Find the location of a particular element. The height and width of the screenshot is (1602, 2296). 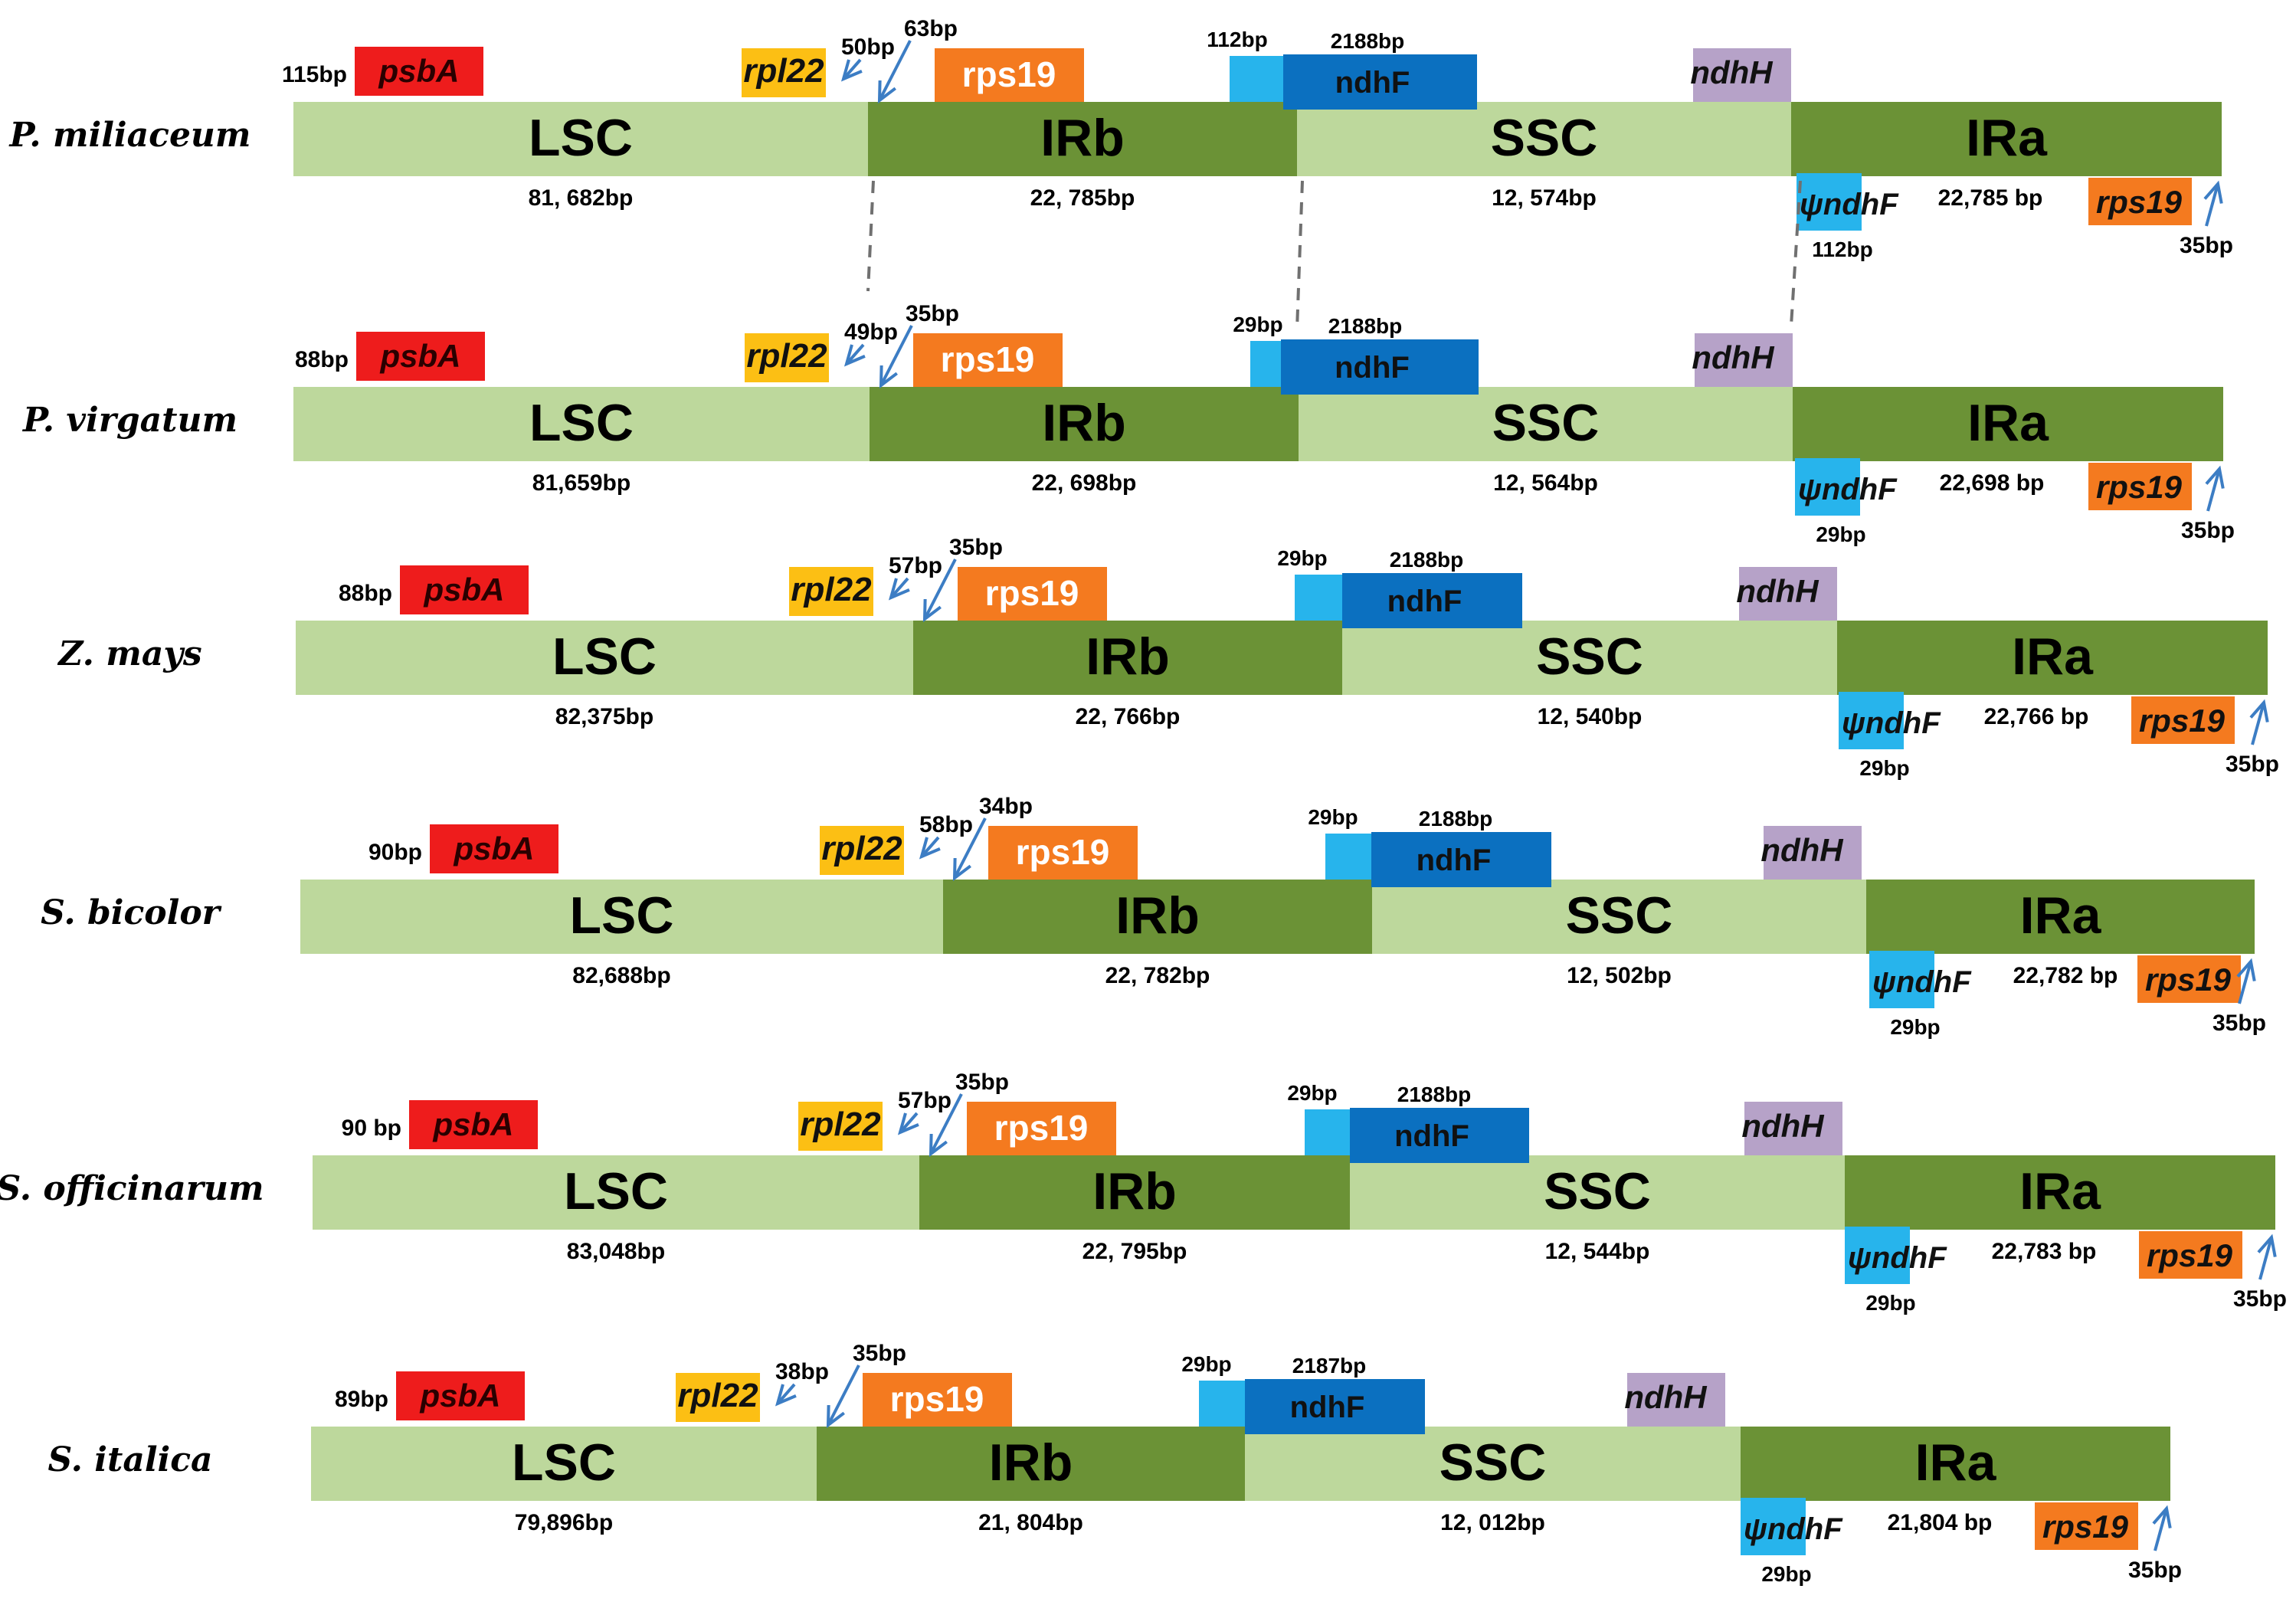

region-length-irb: 22, 766bp is located at coordinates (1128, 716).